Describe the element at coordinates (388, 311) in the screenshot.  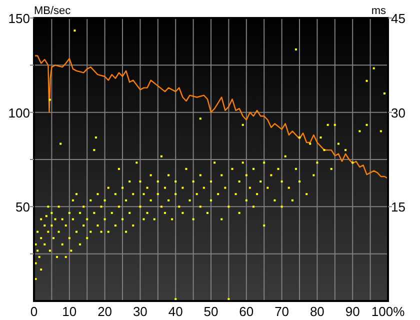
I see `x-tick-label: 100%` at that location.